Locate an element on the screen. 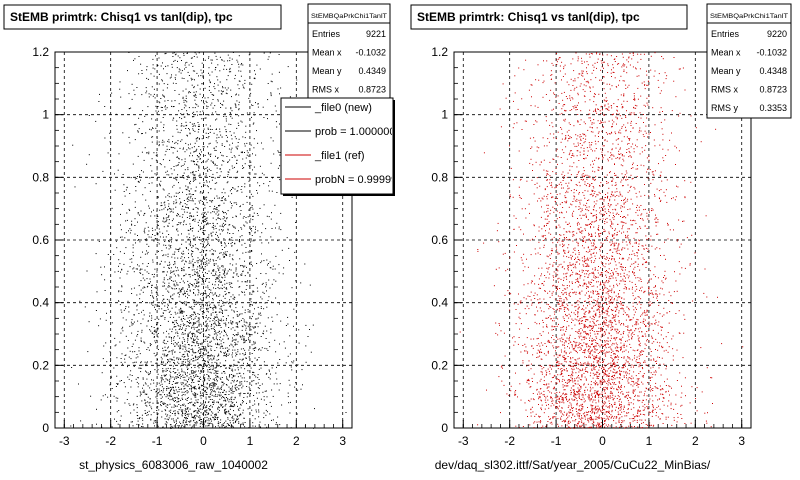 This screenshot has width=800, height=480. legend-frame is located at coordinates (337, 146).